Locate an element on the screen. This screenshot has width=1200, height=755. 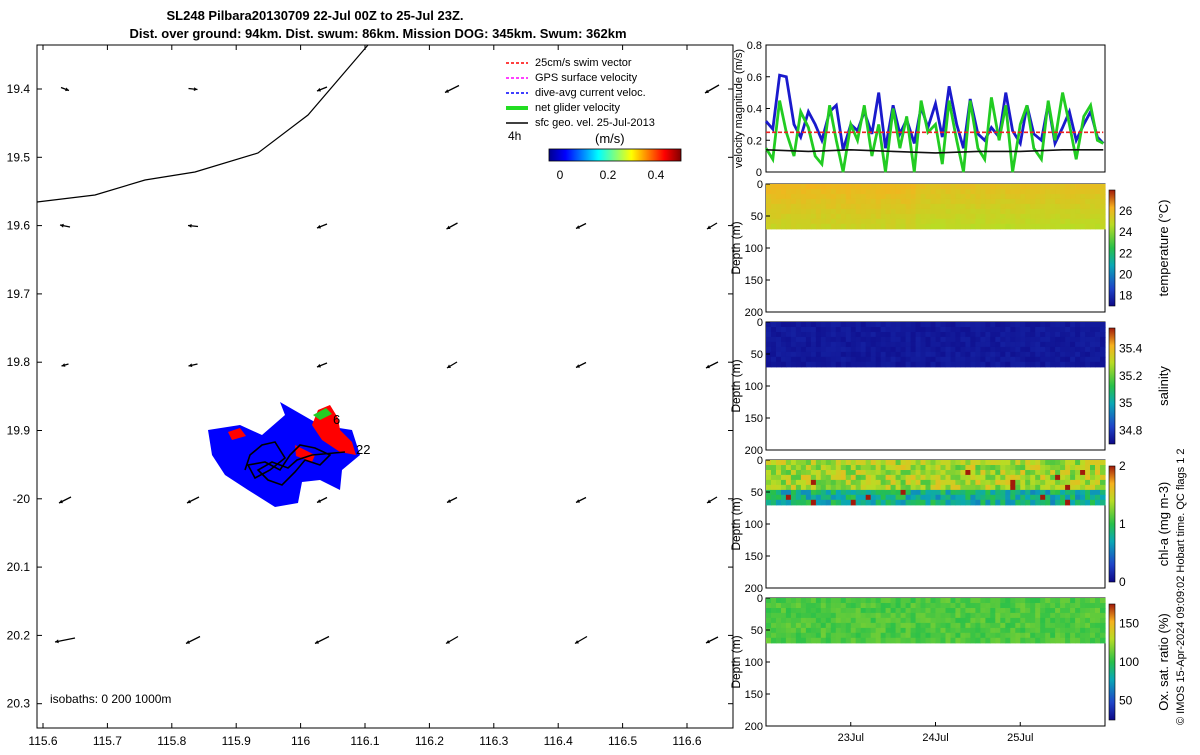
svg-text: sfc geo. vel. 25-Jul-2013 is located at coordinates (595, 123).